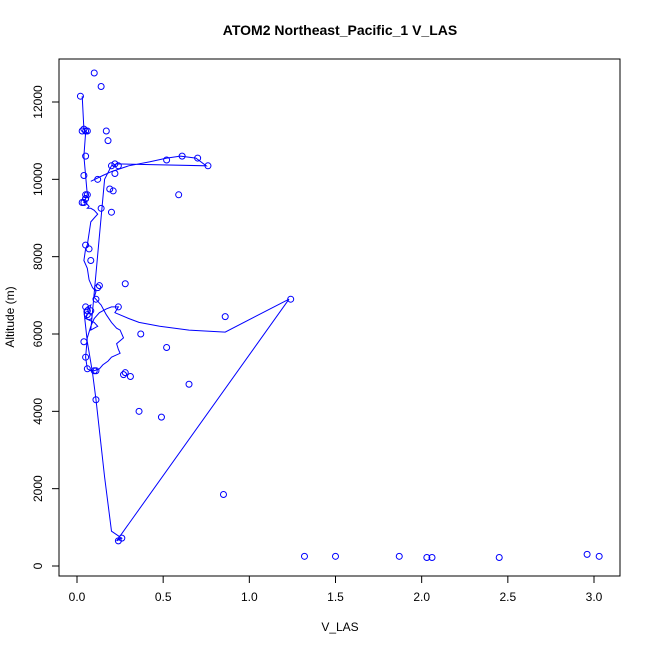 The image size is (650, 650). I want to click on x-tick-label: 0.0, so click(77, 597).